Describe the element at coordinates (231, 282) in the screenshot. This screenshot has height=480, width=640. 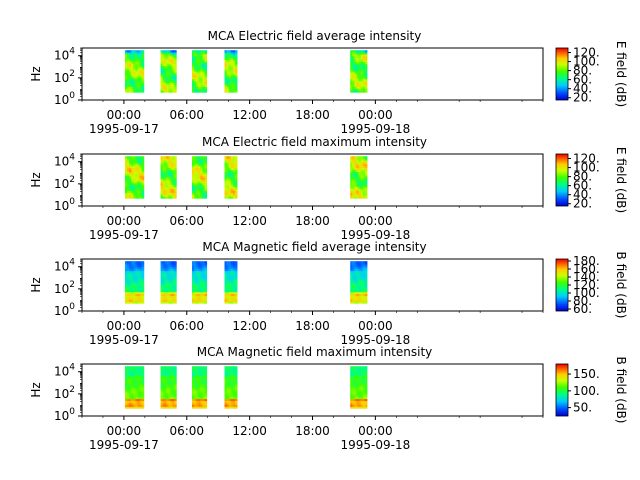
I see `data-block` at that location.